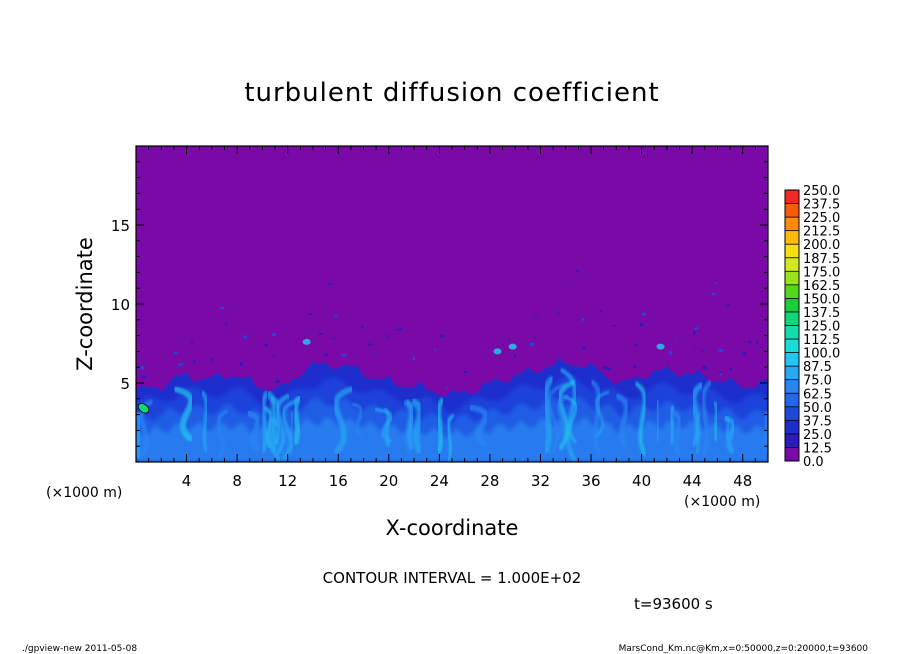 Image resolution: width=904 pixels, height=654 pixels. I want to click on y-tick-labels: 5 10 15, so click(120, 305).